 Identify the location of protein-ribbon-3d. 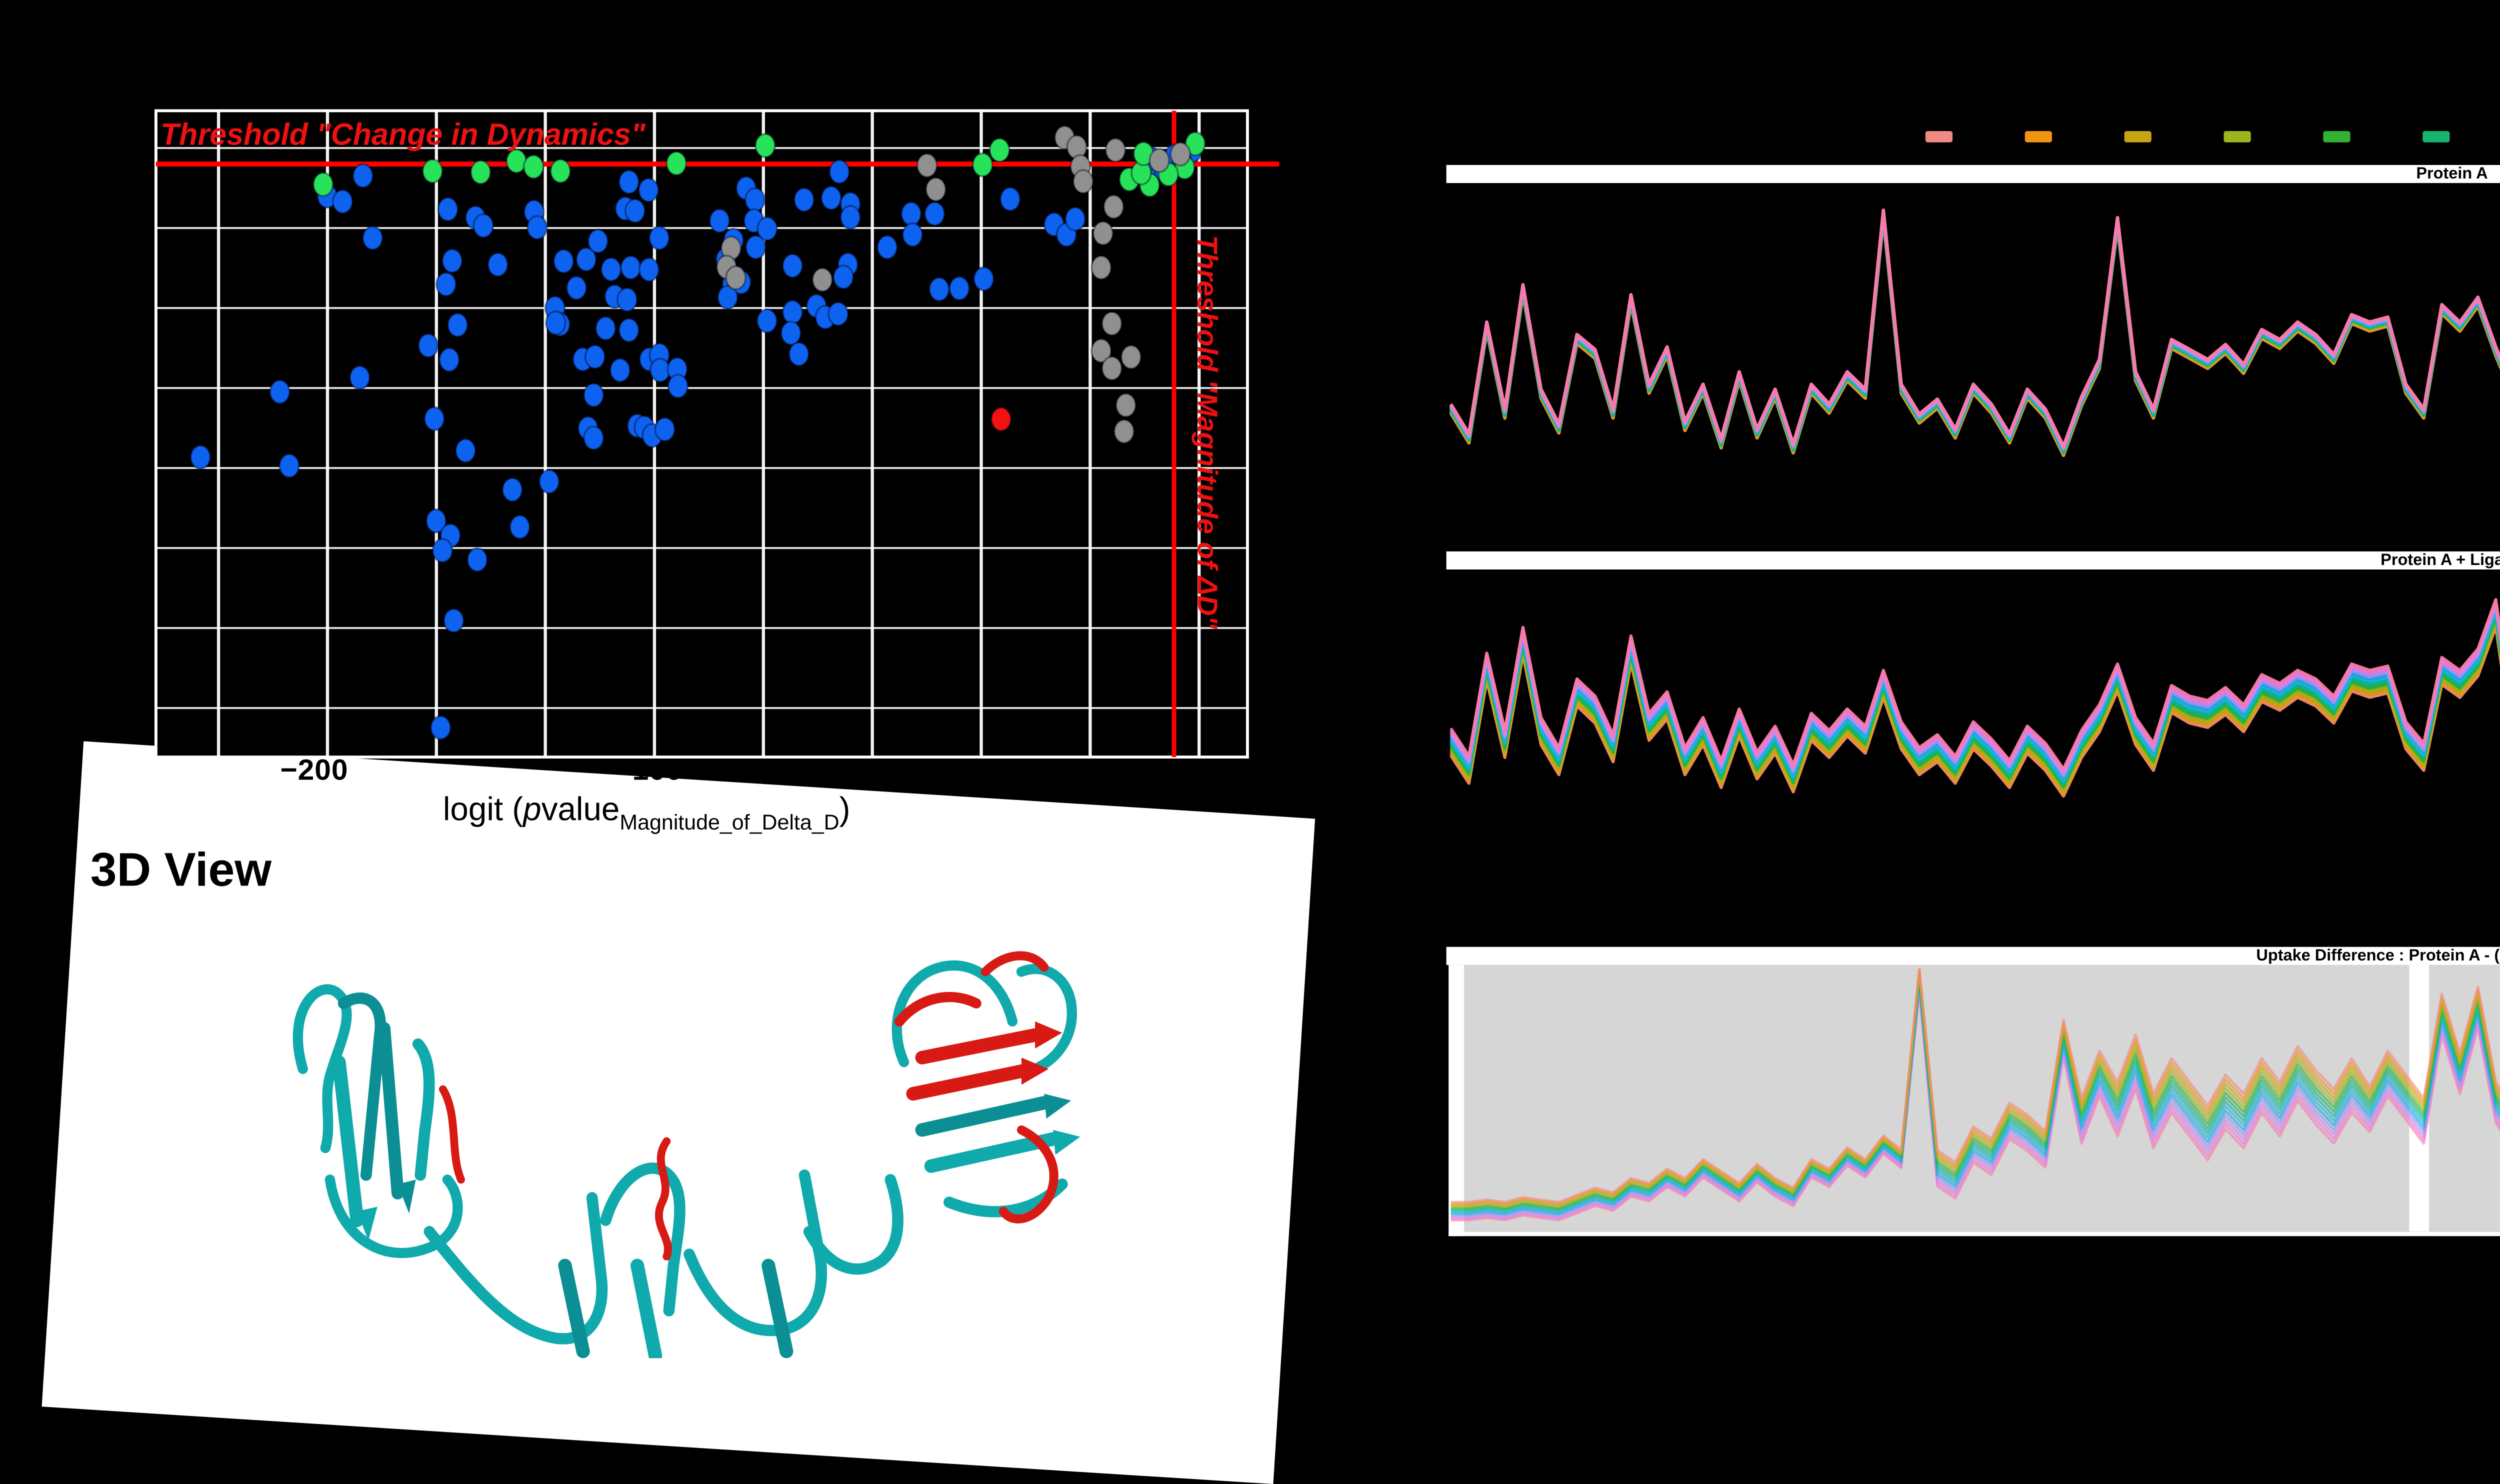
(686, 1155).